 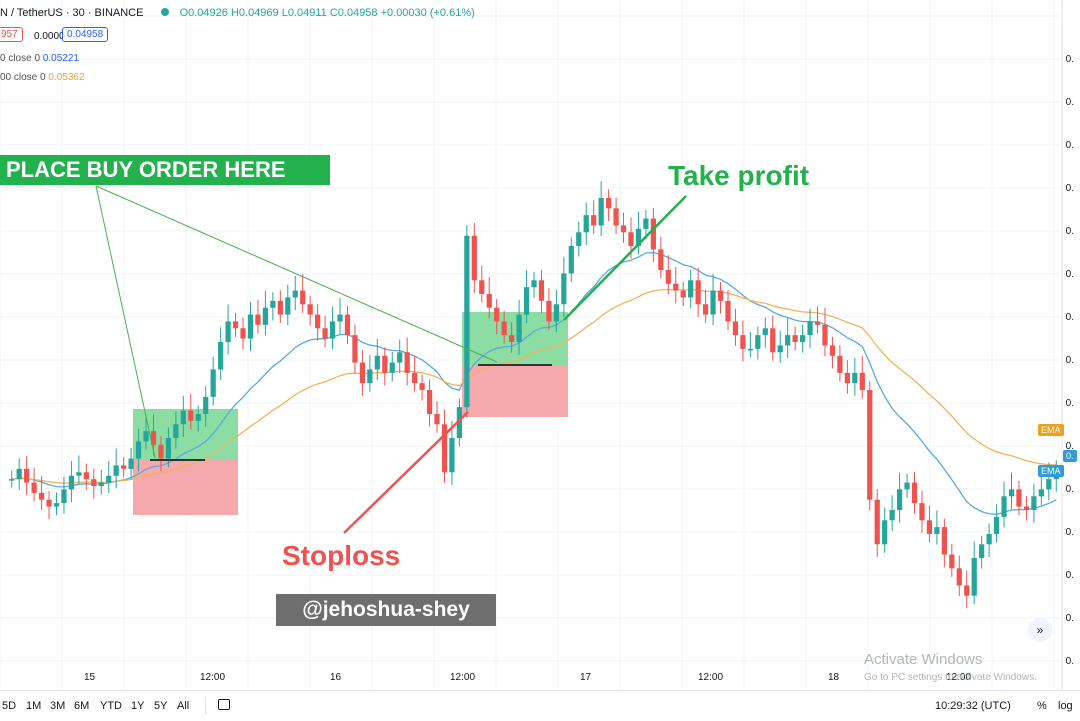 What do you see at coordinates (72, 13) in the screenshot?
I see `symbol-name: N / TetherUS · 30 · BINANCE` at bounding box center [72, 13].